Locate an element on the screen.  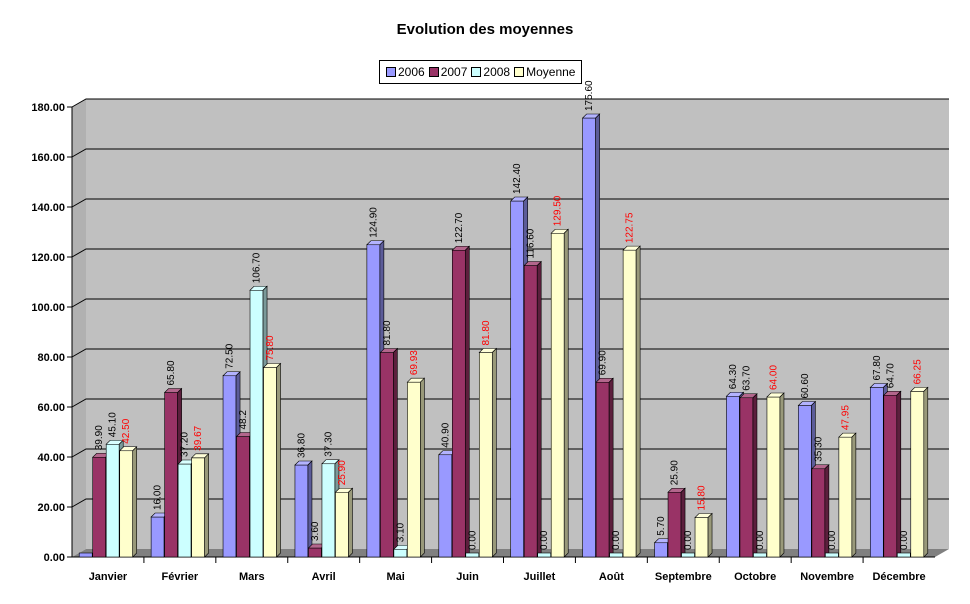
data-label: 124.90 is located at coordinates (373, 222).